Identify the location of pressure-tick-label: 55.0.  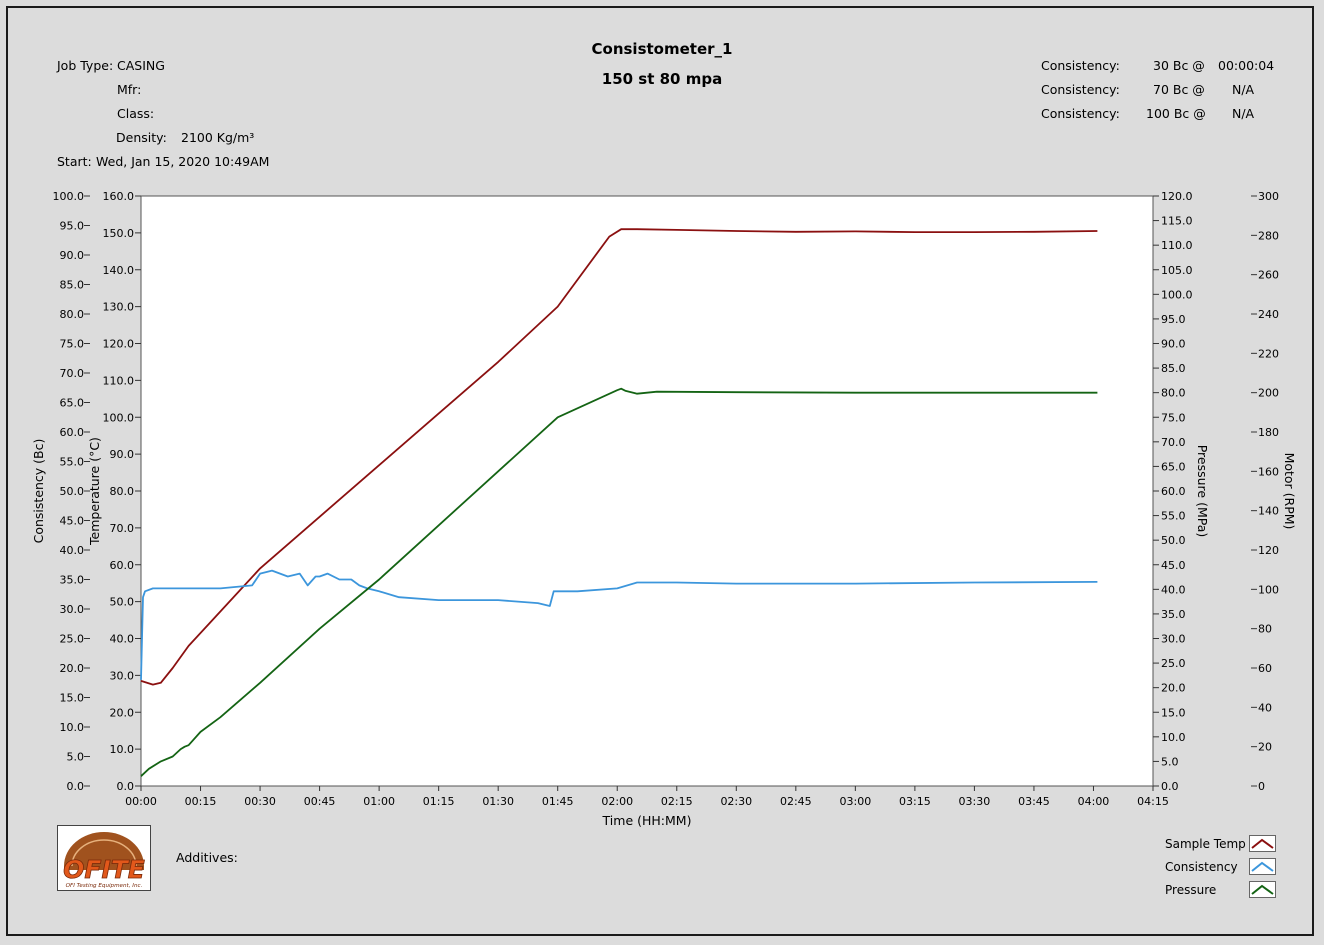
(1173, 516).